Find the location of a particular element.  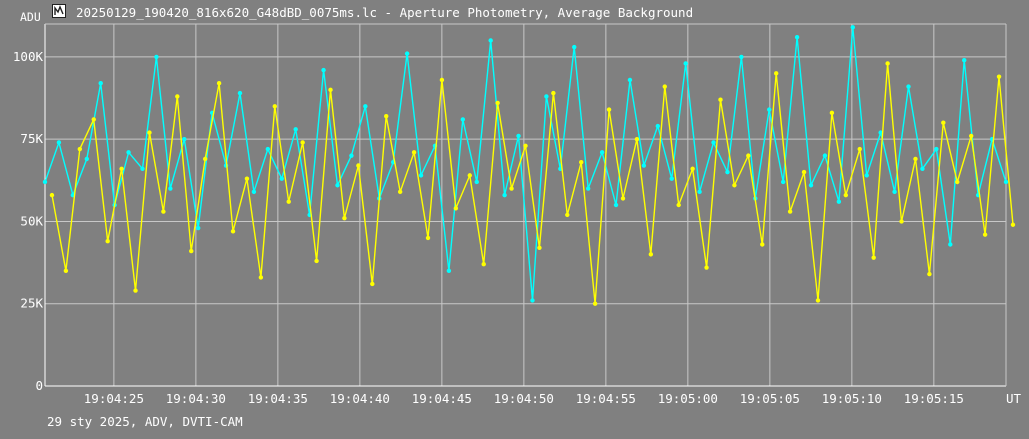

lightcurve-app-icon is located at coordinates (59, 11).